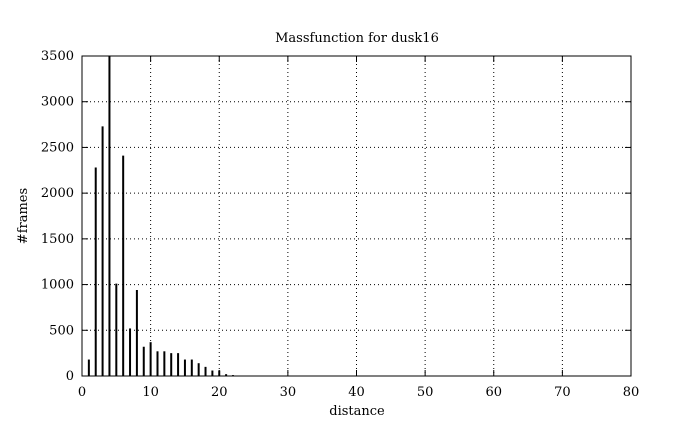  What do you see at coordinates (57, 102) in the screenshot?
I see `y-tick-label: 3000` at bounding box center [57, 102].